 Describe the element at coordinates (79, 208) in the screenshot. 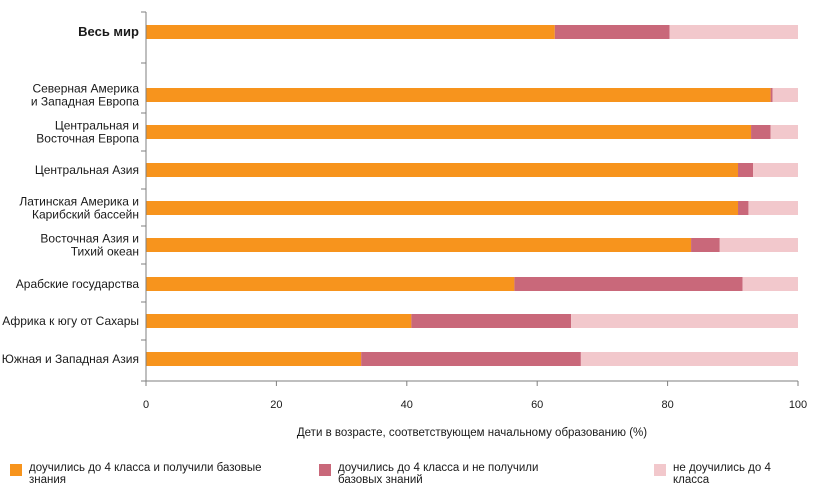

I see `category-label: Латинская Америка и Карибский бассейн` at that location.